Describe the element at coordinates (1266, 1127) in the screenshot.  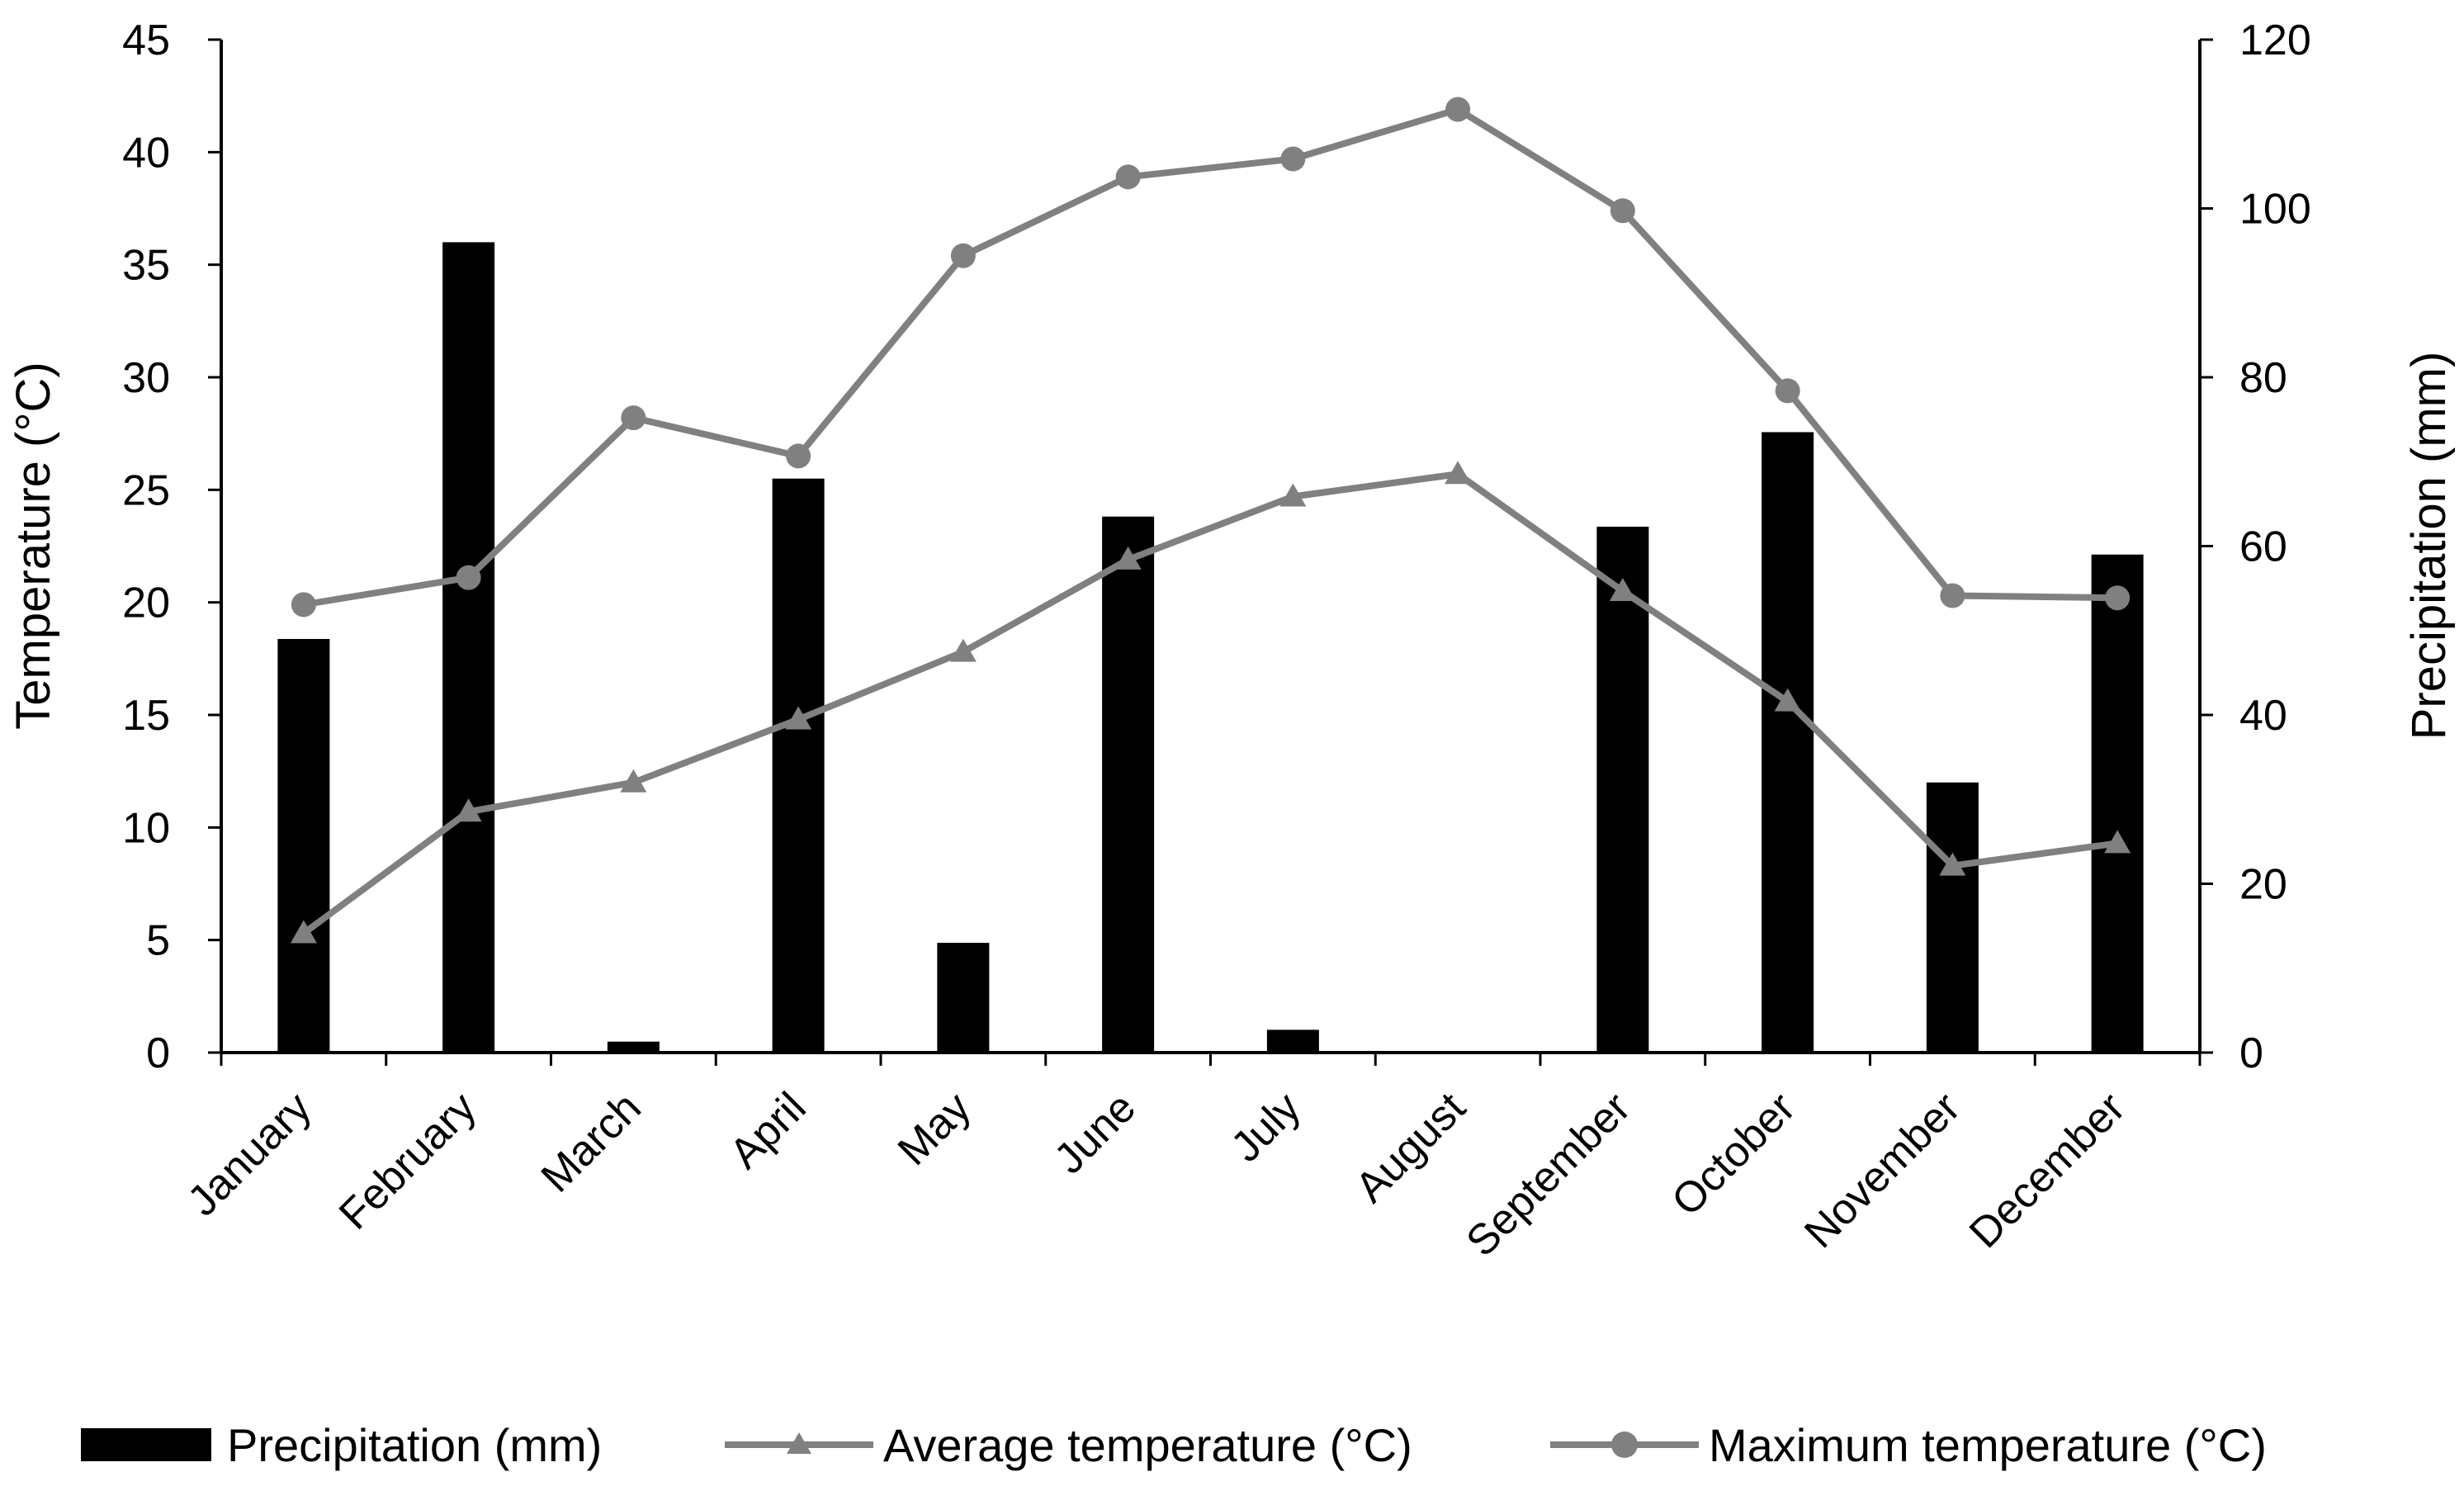
I see `x-tick-label-july: July` at that location.